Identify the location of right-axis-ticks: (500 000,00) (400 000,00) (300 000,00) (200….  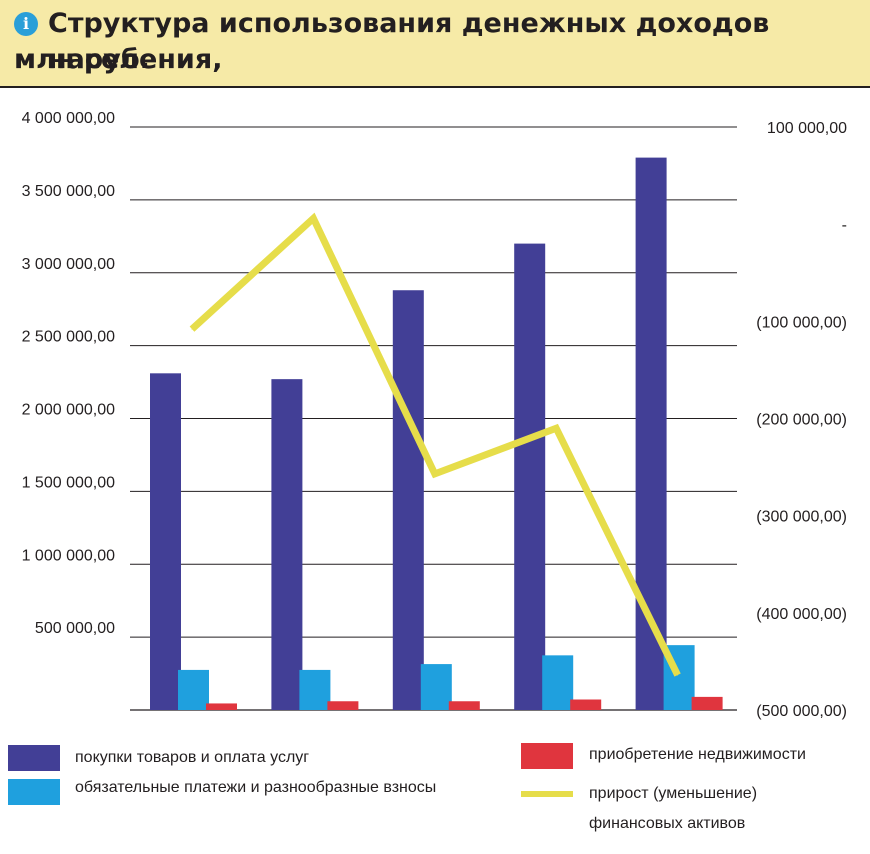
(801, 420).